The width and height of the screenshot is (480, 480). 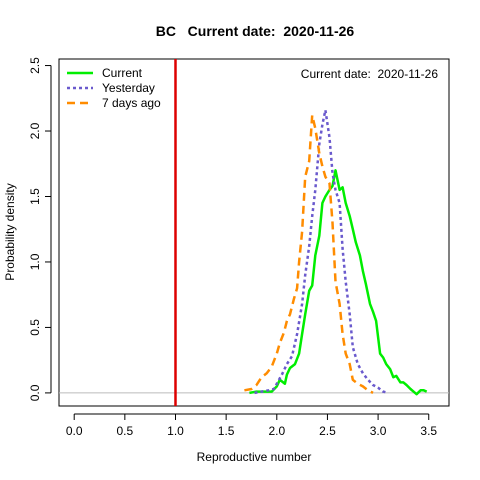 I want to click on x-tick-label: 2.5, so click(x=327, y=431).